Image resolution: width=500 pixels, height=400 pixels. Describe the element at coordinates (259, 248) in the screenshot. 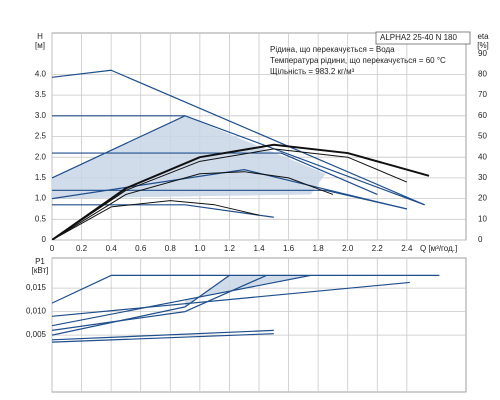

I see `x-tick-label: 1.4` at that location.